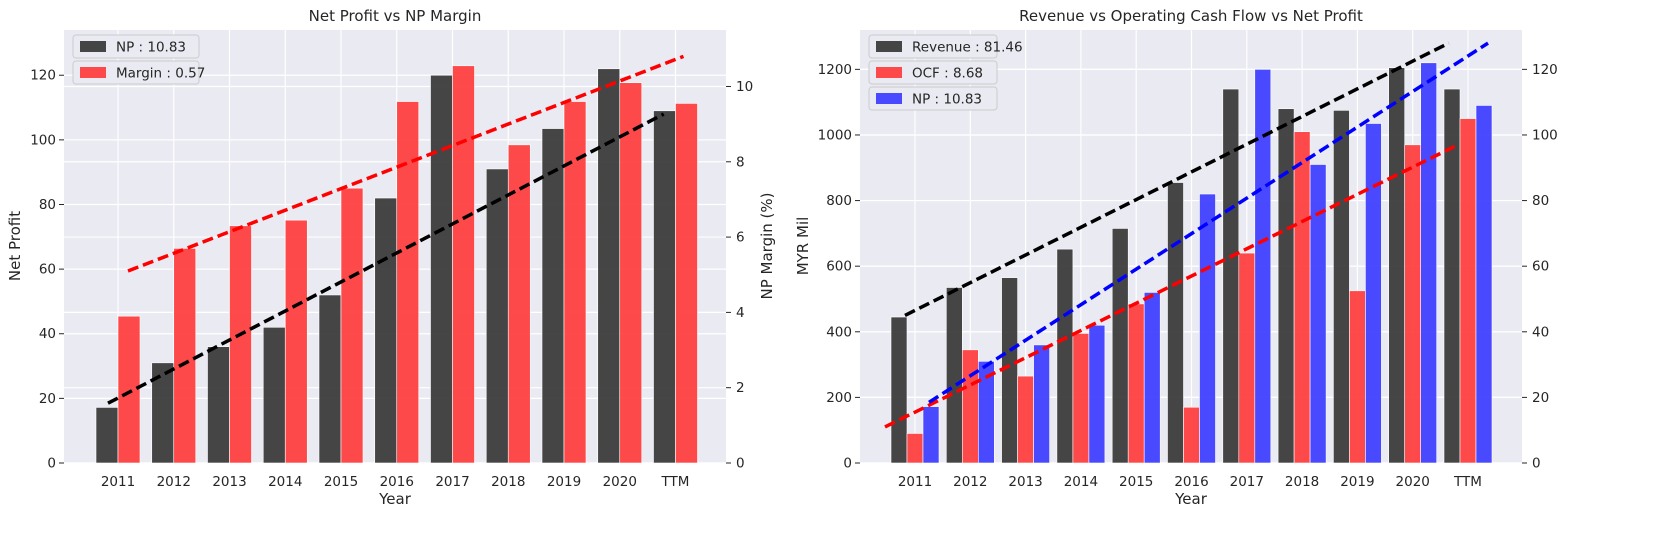  Describe the element at coordinates (1540, 332) in the screenshot. I see `y2-tick-label: 40` at that location.